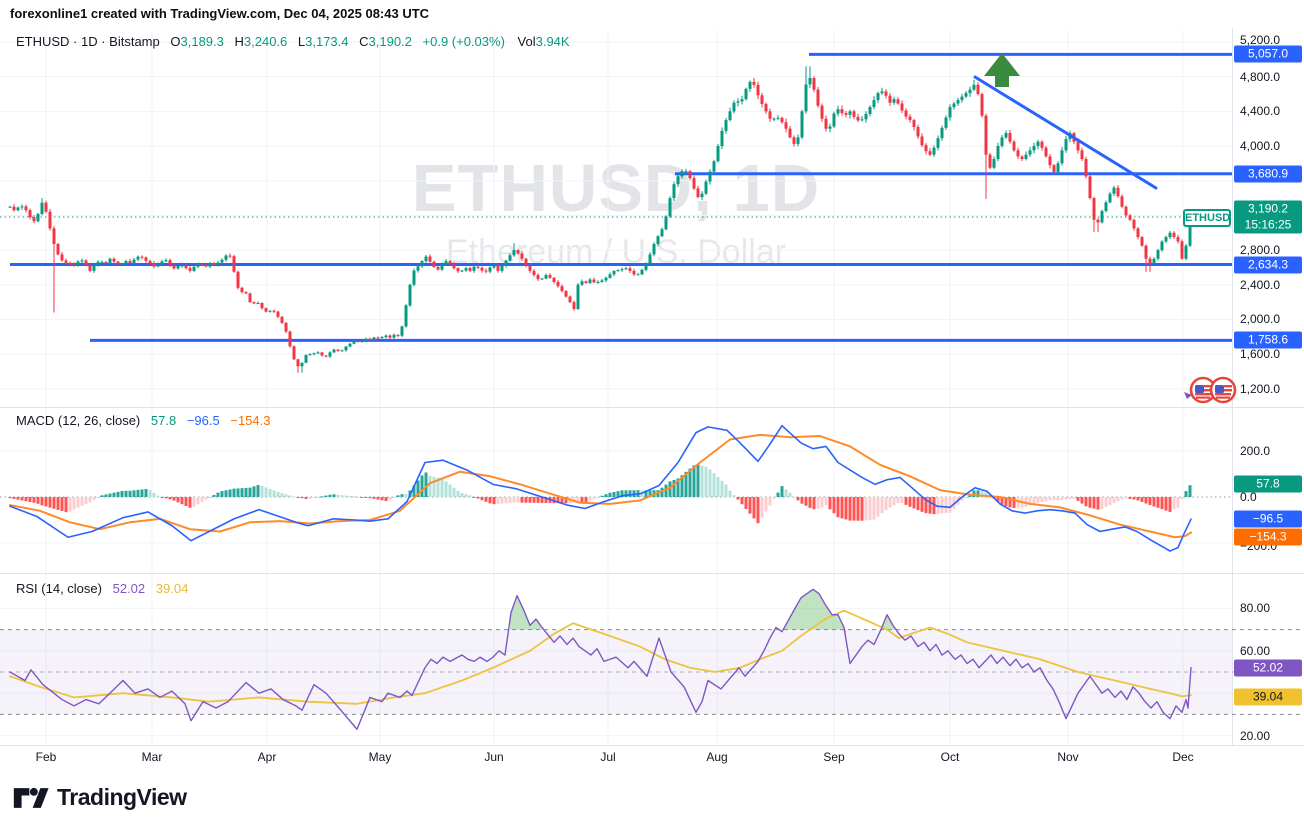 The width and height of the screenshot is (1304, 829). What do you see at coordinates (1268, 697) in the screenshot?
I see `rsi-value-badge: 39.04` at bounding box center [1268, 697].